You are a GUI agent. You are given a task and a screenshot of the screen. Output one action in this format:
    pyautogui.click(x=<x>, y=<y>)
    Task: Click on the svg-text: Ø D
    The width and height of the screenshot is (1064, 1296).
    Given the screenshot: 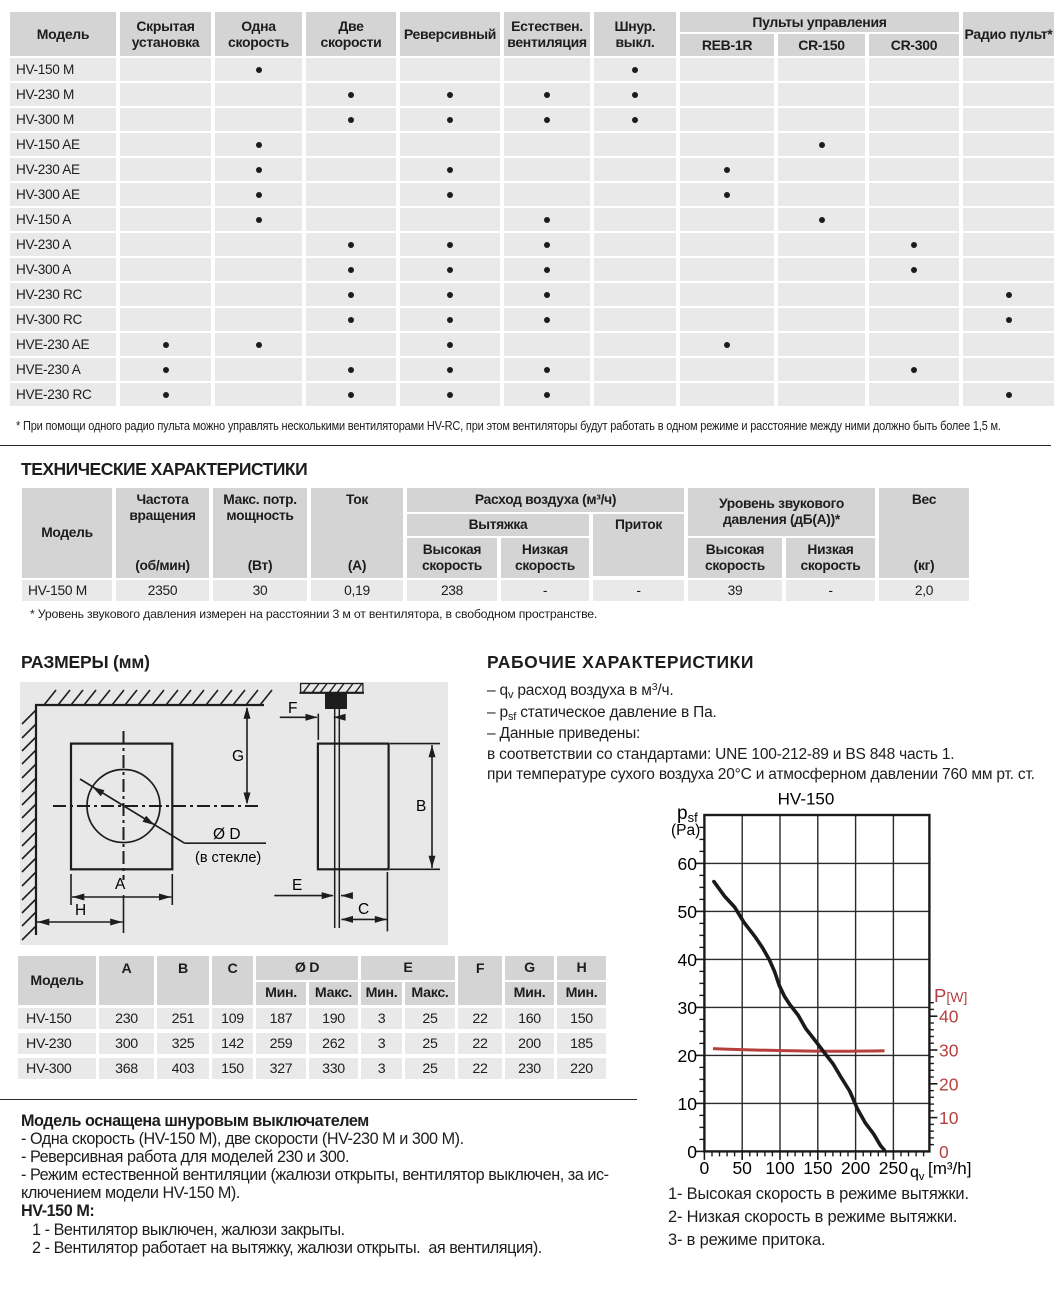 What is the action you would take?
    pyautogui.click(x=227, y=834)
    